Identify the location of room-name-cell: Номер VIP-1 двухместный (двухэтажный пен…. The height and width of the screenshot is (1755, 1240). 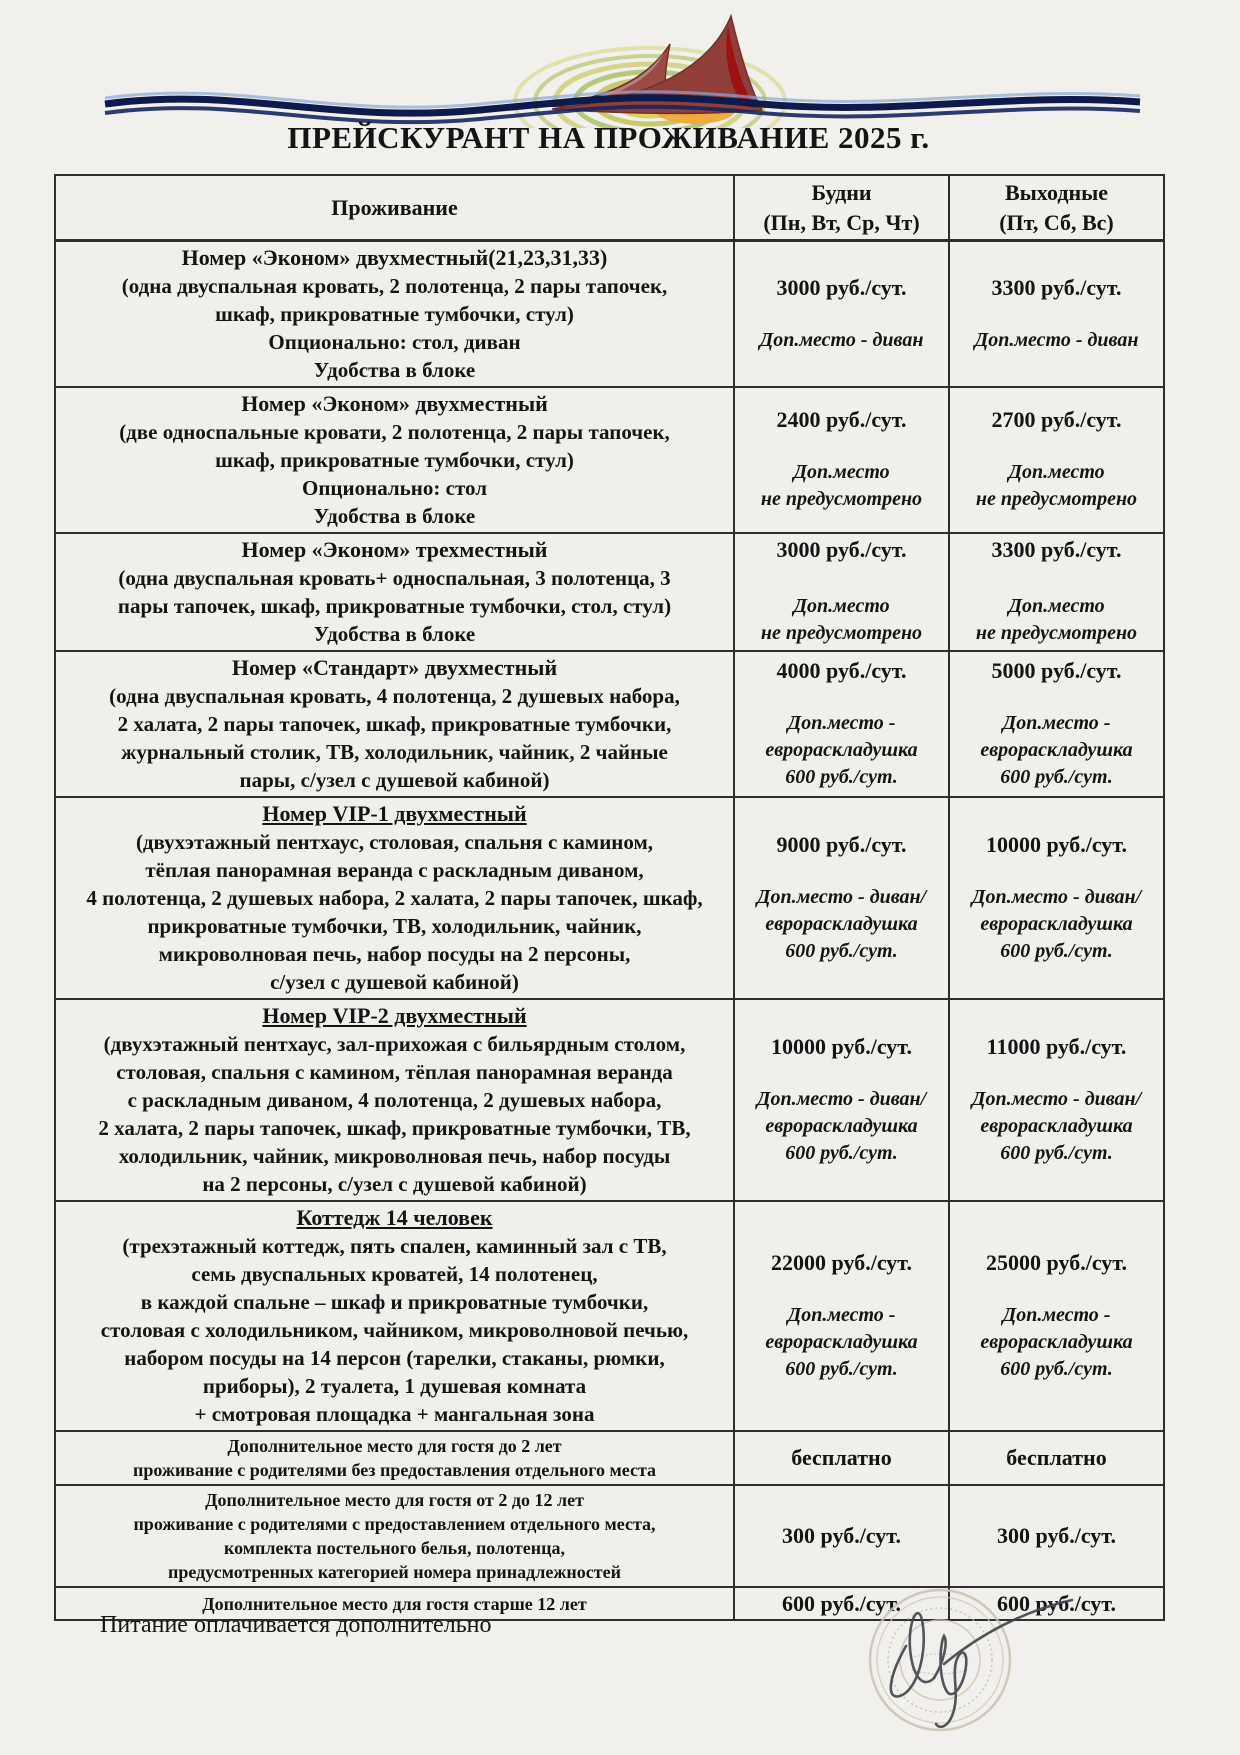
(394, 898).